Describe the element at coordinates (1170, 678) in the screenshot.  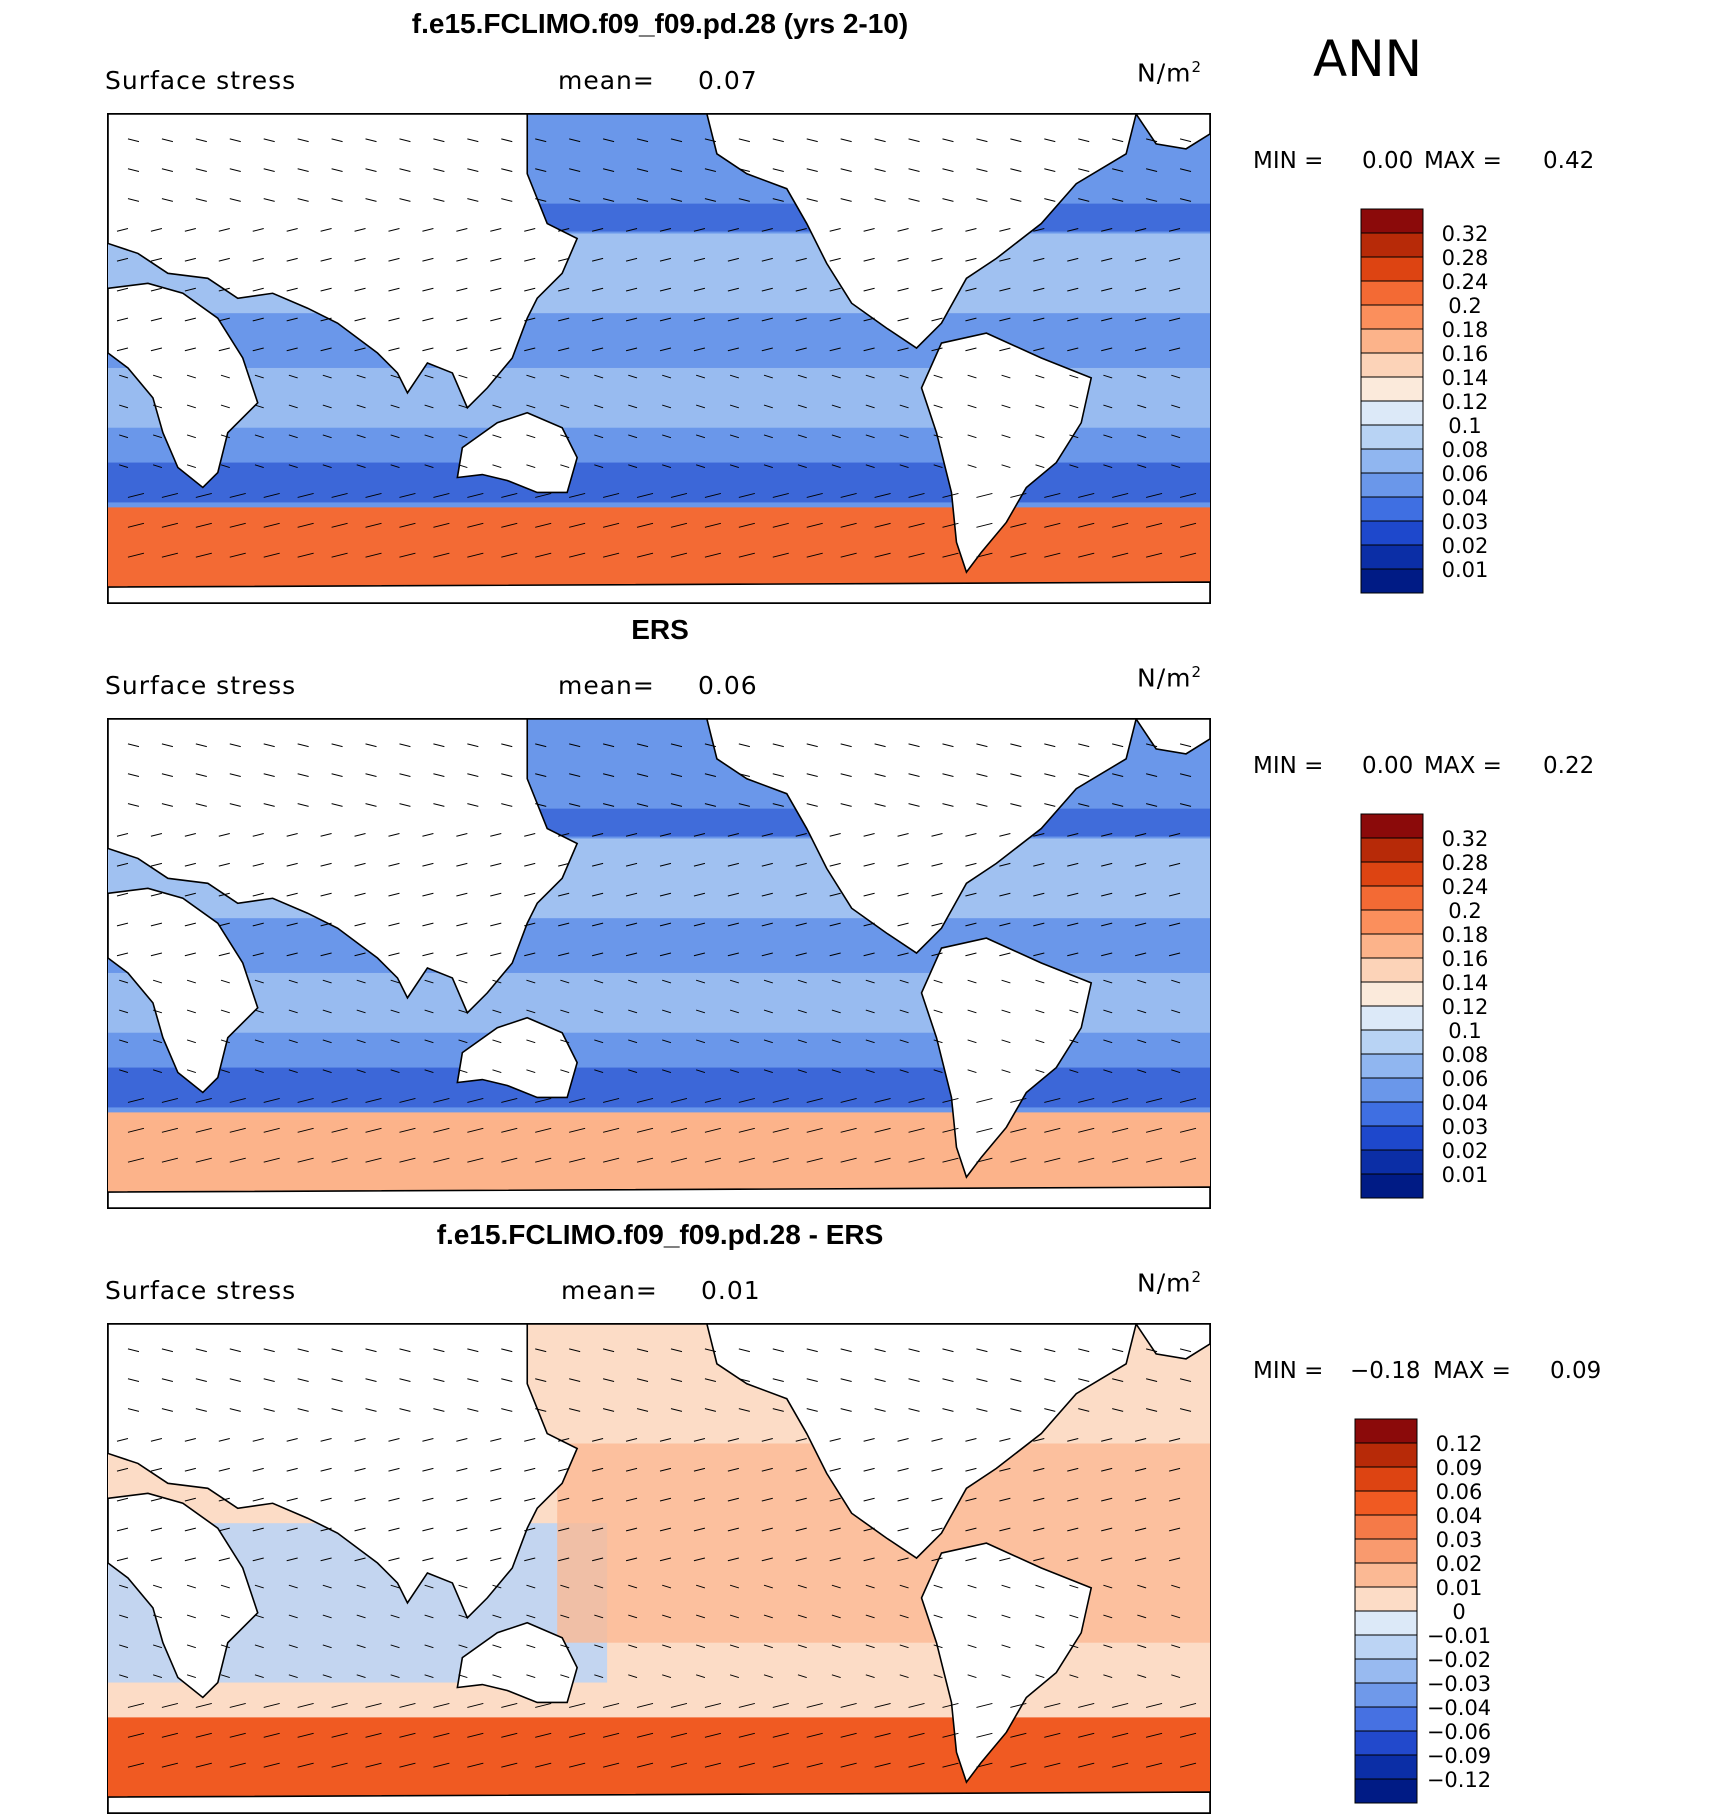
I see `units-label: N/m2` at that location.